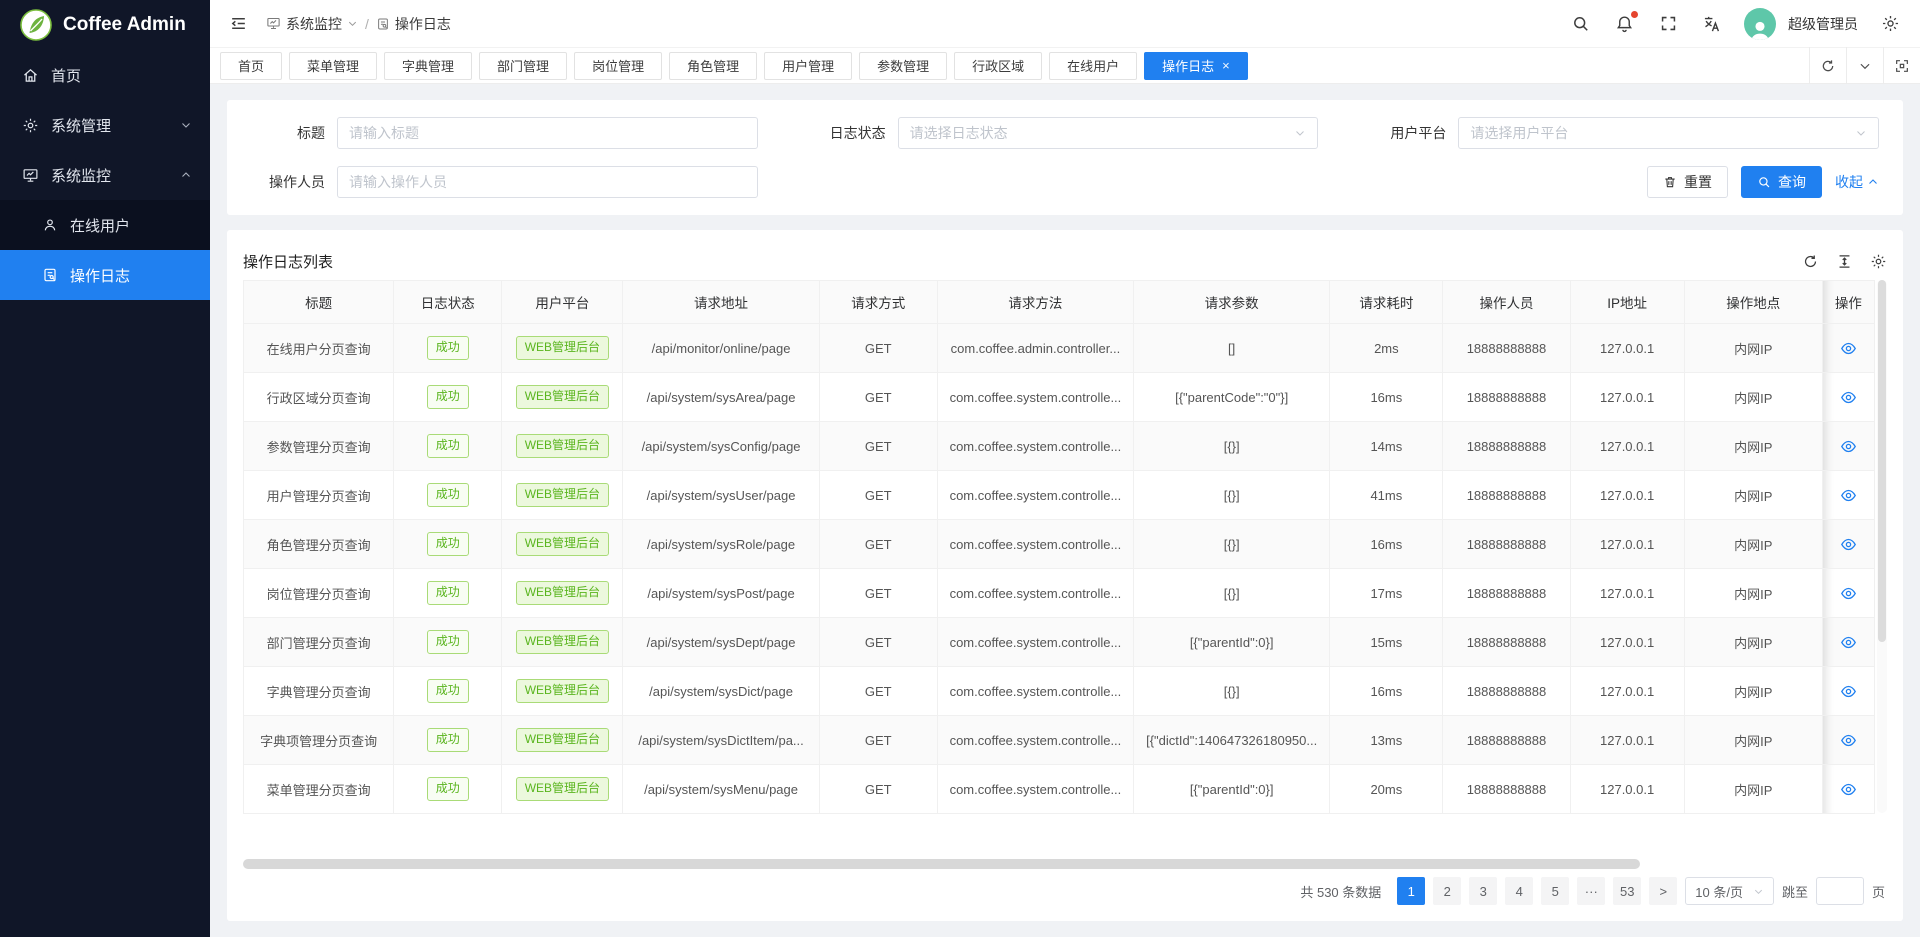 This screenshot has height=937, width=1920. I want to click on cell-title: 角色管理分页查询, so click(318, 544).